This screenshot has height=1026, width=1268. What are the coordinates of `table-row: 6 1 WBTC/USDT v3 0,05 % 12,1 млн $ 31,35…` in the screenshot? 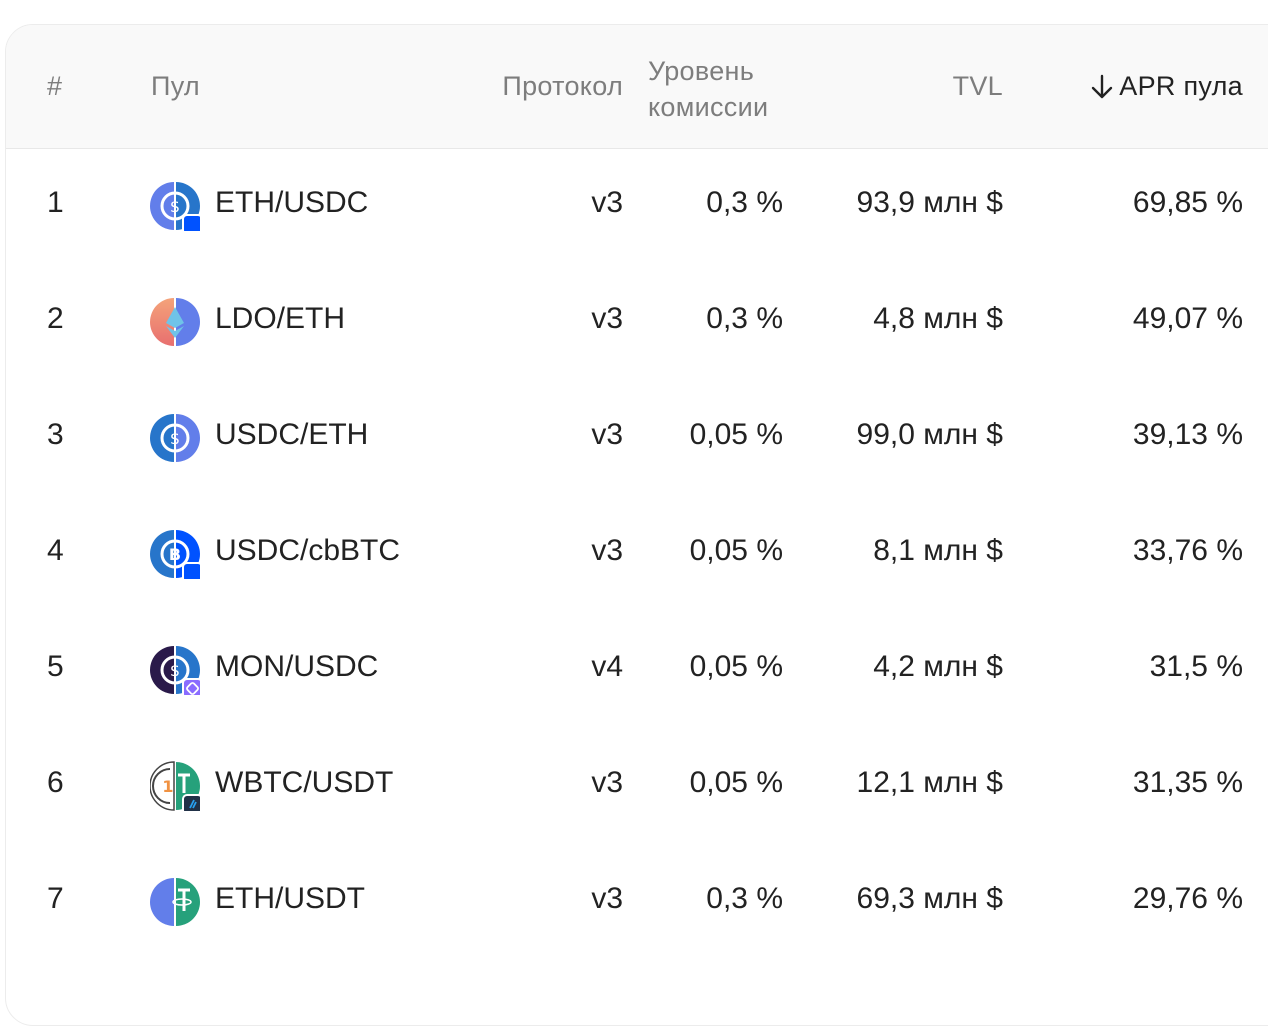 It's located at (637, 786).